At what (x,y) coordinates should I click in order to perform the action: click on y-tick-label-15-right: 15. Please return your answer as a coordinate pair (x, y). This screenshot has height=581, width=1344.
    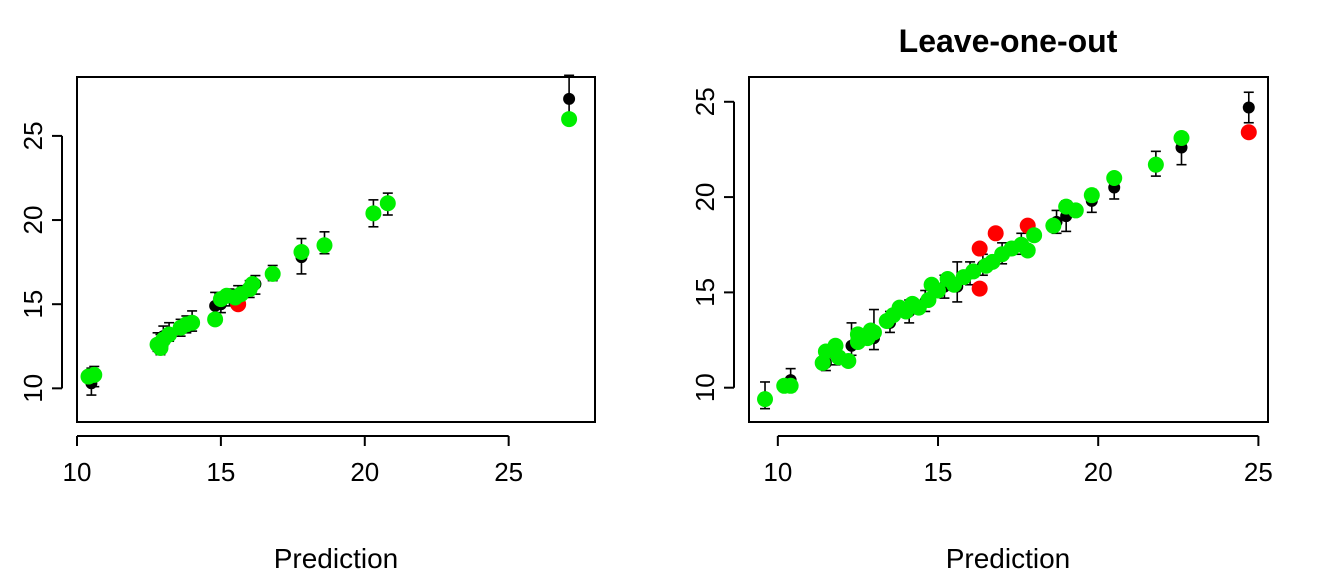
    Looking at the image, I should click on (705, 292).